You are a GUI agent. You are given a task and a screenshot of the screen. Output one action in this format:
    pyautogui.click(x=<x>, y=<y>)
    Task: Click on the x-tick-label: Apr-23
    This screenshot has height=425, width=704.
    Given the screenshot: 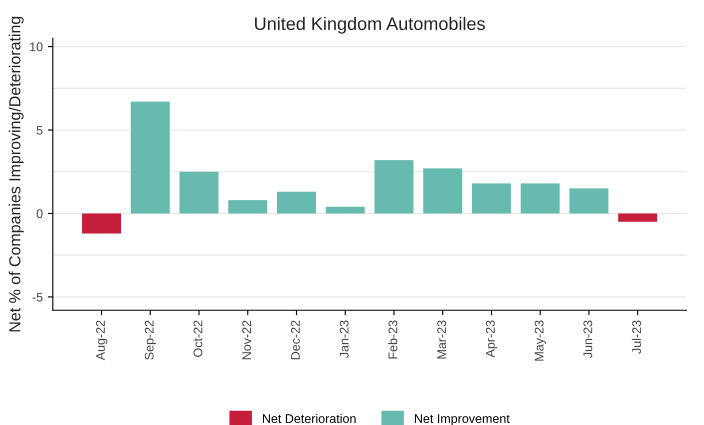 What is the action you would take?
    pyautogui.click(x=492, y=339)
    